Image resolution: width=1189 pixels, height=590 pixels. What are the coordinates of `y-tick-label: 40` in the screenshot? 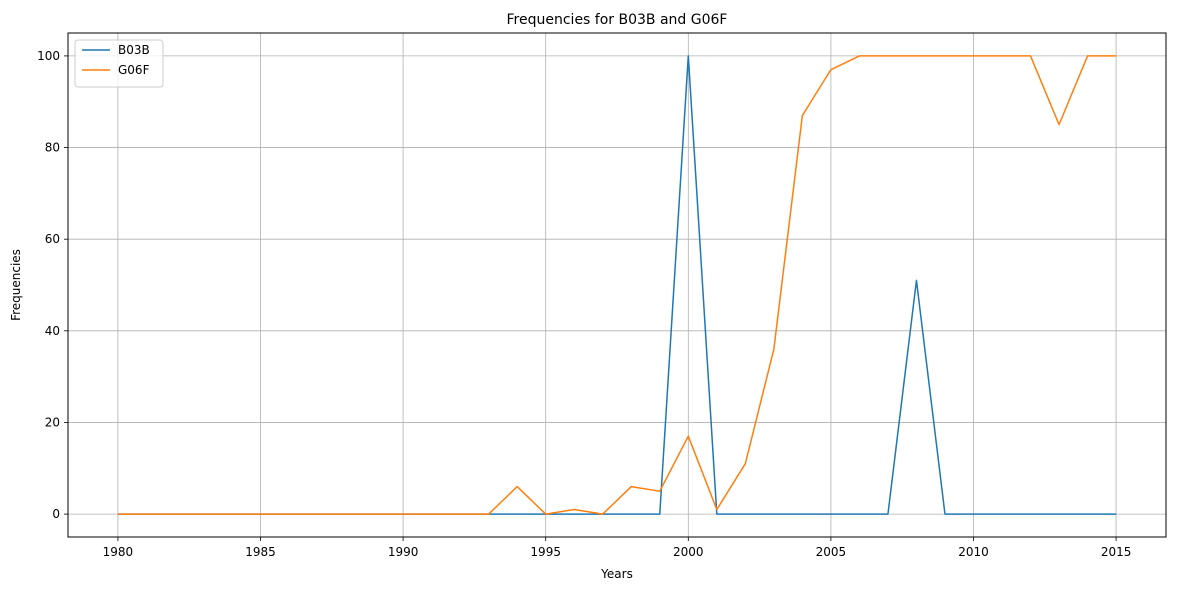 It's located at (52, 331).